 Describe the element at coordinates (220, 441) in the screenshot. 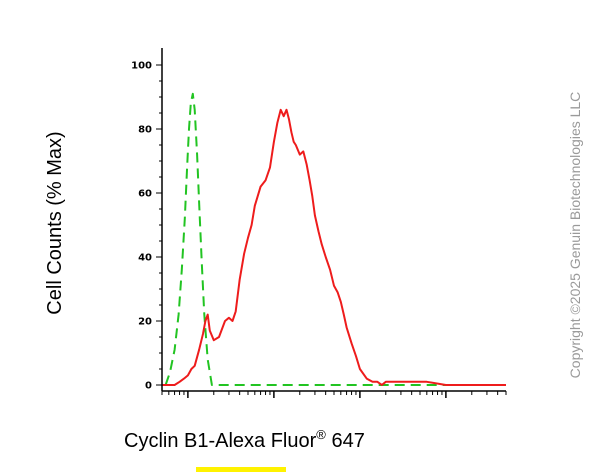

I see `x-axis-title-main: Cyclin B1-Alexa Fluor` at that location.